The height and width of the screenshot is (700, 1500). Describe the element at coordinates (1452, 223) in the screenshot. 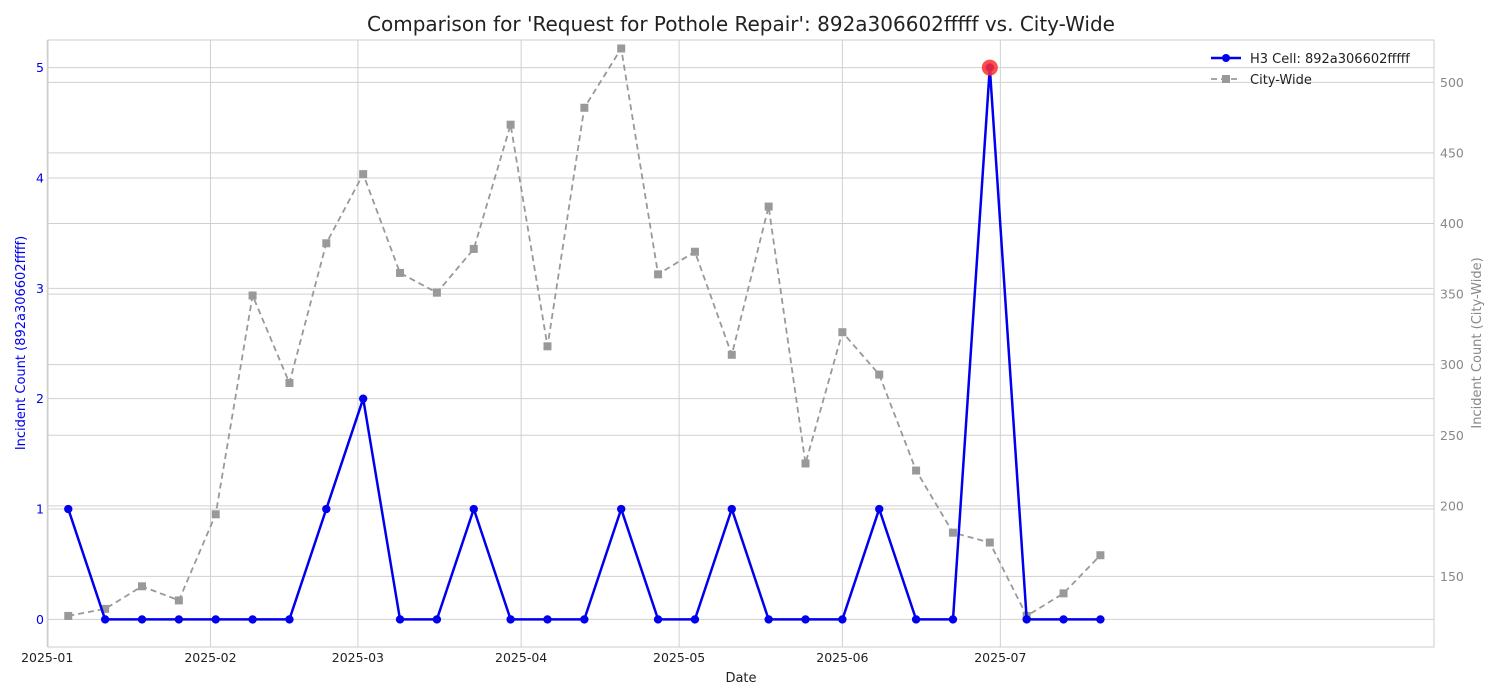

I see `y-right-tick-label: 400` at that location.